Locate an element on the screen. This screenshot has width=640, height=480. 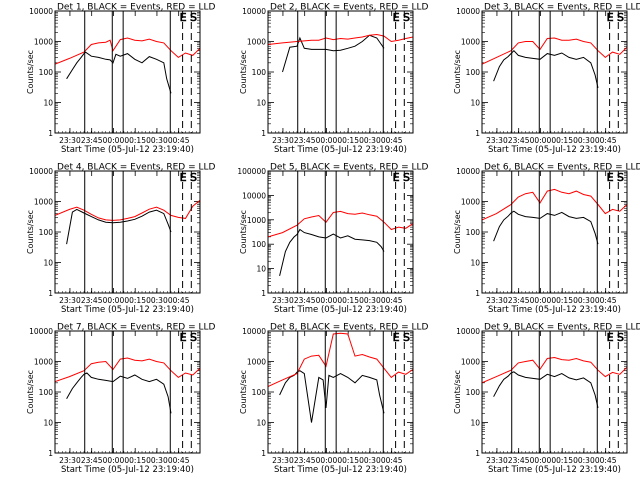
panel-title: Det 6, BLACK = Events, RED = LLD is located at coordinates (562, 168).